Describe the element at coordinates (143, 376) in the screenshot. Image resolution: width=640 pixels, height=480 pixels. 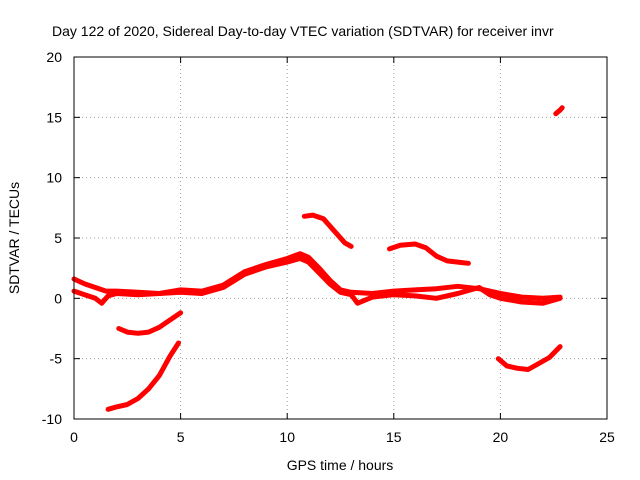
I see `series-arc-1h-low` at that location.